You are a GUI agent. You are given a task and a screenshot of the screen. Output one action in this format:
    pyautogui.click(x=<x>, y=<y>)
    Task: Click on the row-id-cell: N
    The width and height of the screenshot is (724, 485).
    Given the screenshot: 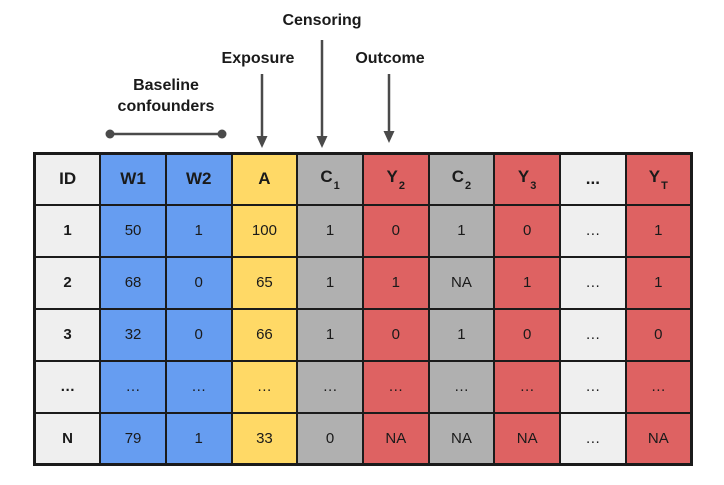 What is the action you would take?
    pyautogui.click(x=67, y=438)
    